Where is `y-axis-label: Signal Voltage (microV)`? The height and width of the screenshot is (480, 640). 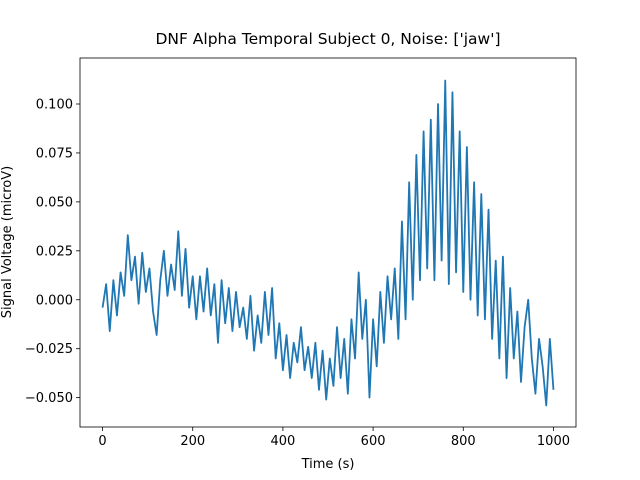 y-axis-label: Signal Voltage (microV) is located at coordinates (7, 242).